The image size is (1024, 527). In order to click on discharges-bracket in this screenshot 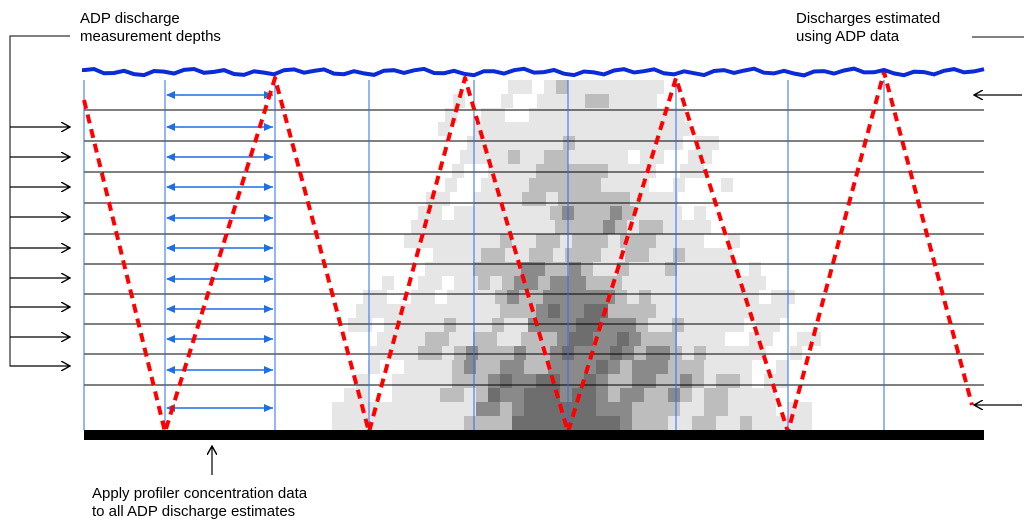, I will do `click(998, 220)`.